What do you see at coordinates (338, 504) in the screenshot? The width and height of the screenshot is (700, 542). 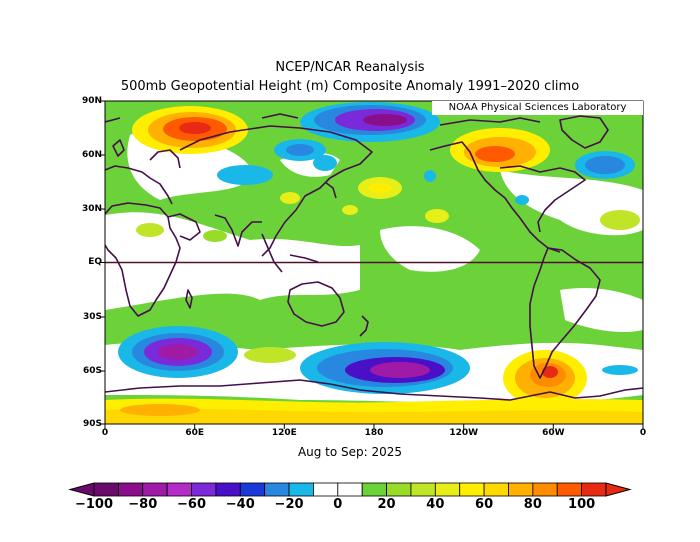 I see `colorbar-tick-label: 0` at bounding box center [338, 504].